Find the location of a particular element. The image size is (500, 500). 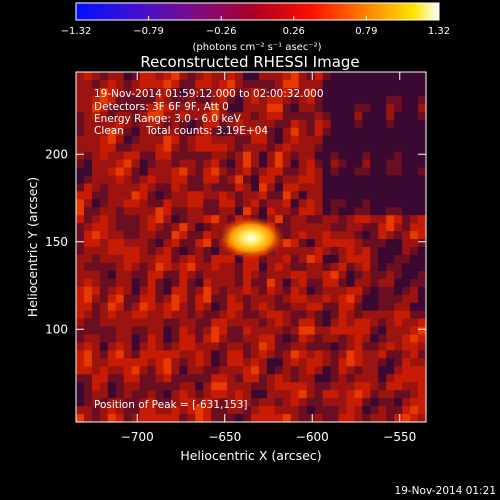

y-tick-label: 100 is located at coordinates (56, 329).